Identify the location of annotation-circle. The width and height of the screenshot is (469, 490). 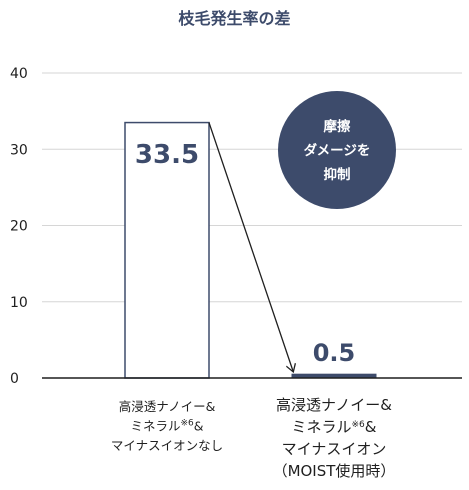
(337, 150).